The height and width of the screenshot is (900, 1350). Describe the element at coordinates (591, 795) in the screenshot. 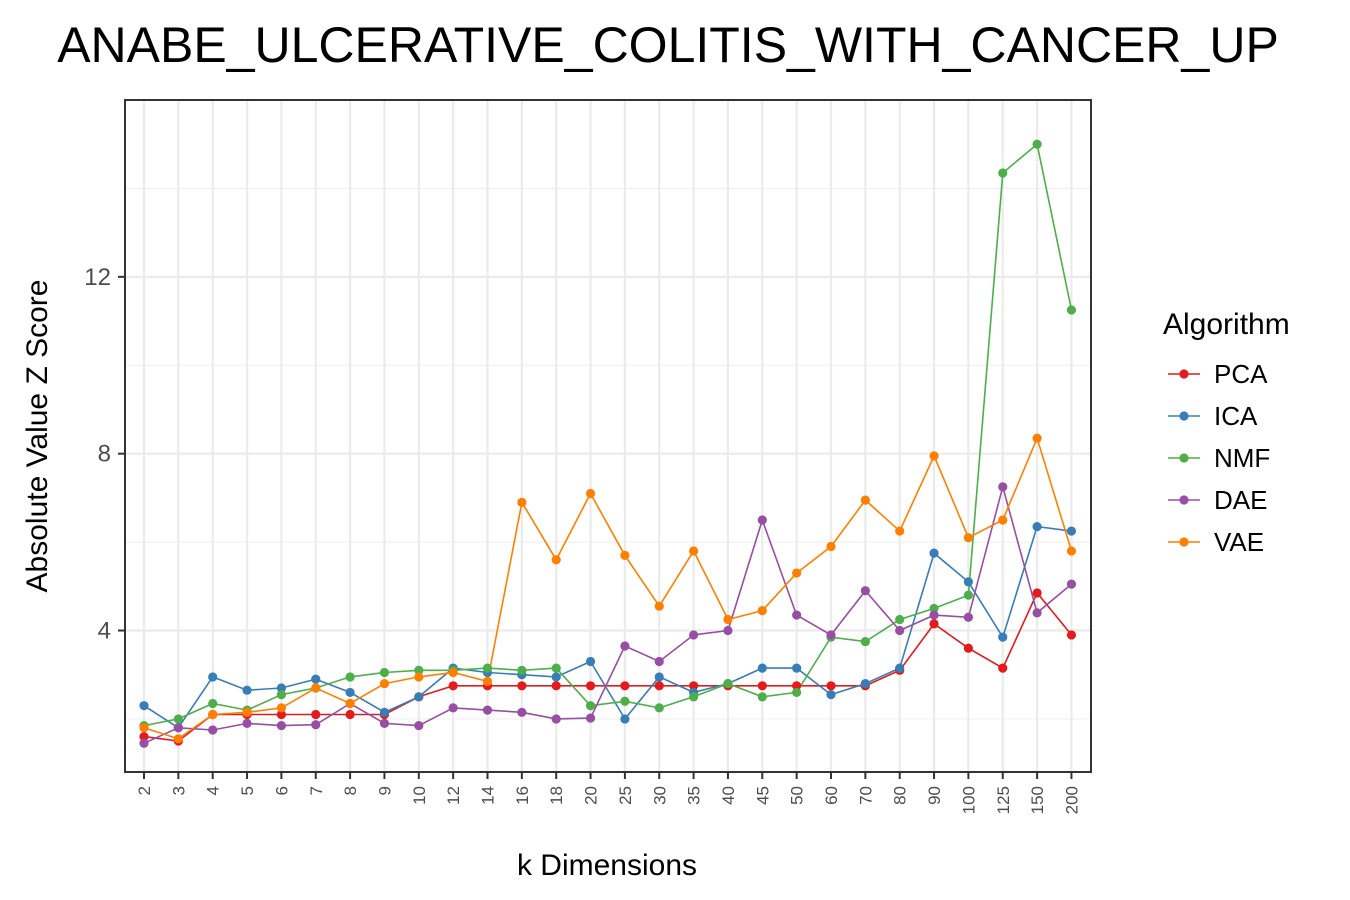

I see `x-tick-label: 20` at that location.